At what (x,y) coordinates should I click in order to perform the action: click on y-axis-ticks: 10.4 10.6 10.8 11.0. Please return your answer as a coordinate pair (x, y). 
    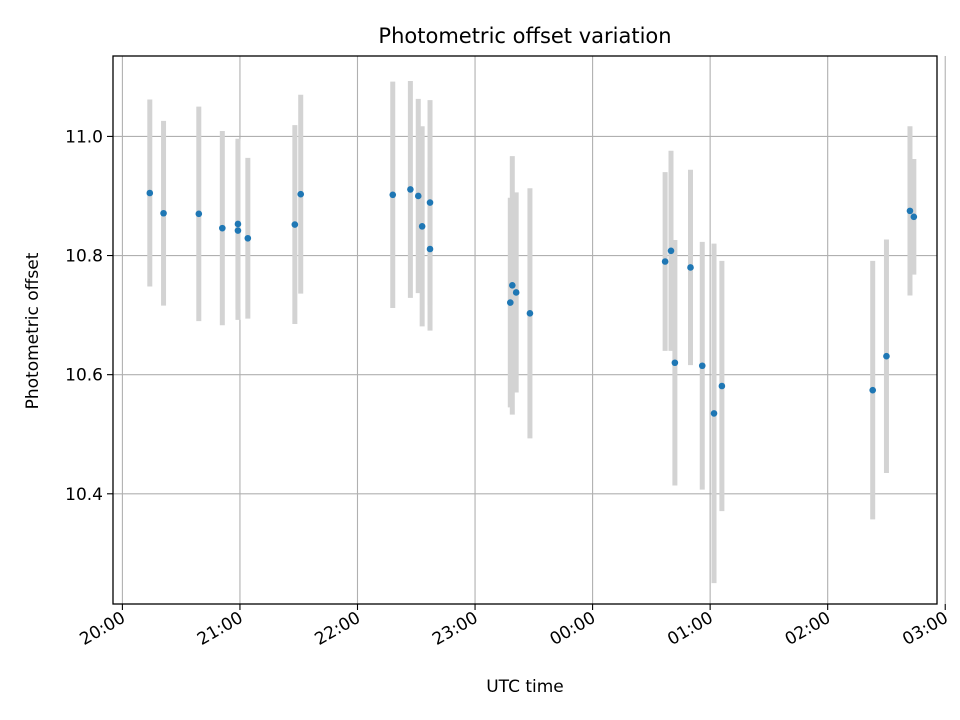
    Looking at the image, I should click on (89, 316).